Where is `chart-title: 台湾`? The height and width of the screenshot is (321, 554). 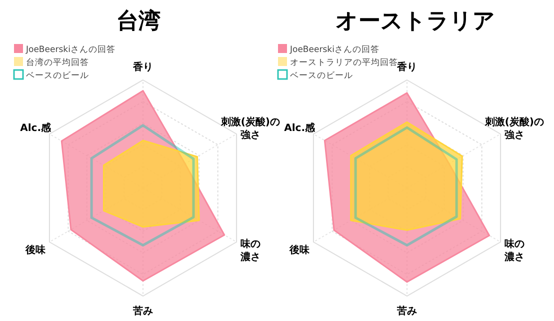
chart-title: 台湾 is located at coordinates (138, 21).